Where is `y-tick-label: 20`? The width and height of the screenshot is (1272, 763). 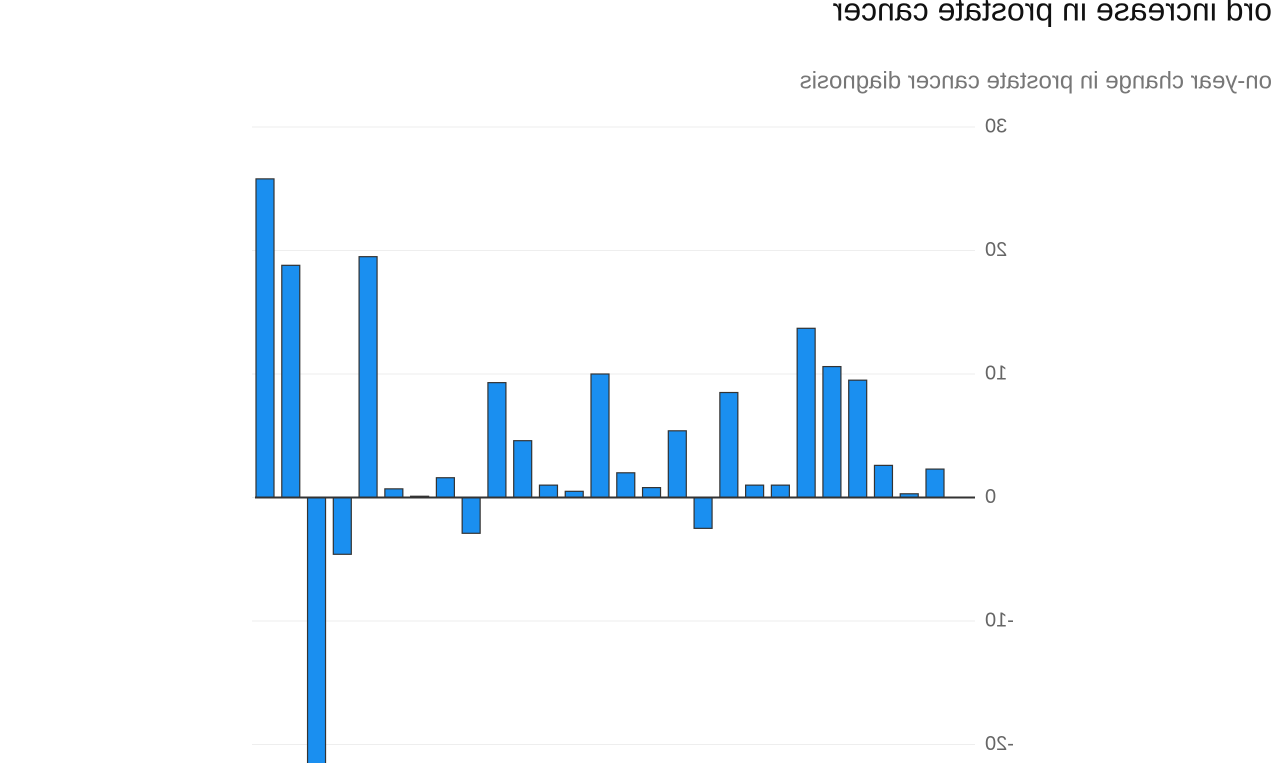 y-tick-label: 20 is located at coordinates (996, 250).